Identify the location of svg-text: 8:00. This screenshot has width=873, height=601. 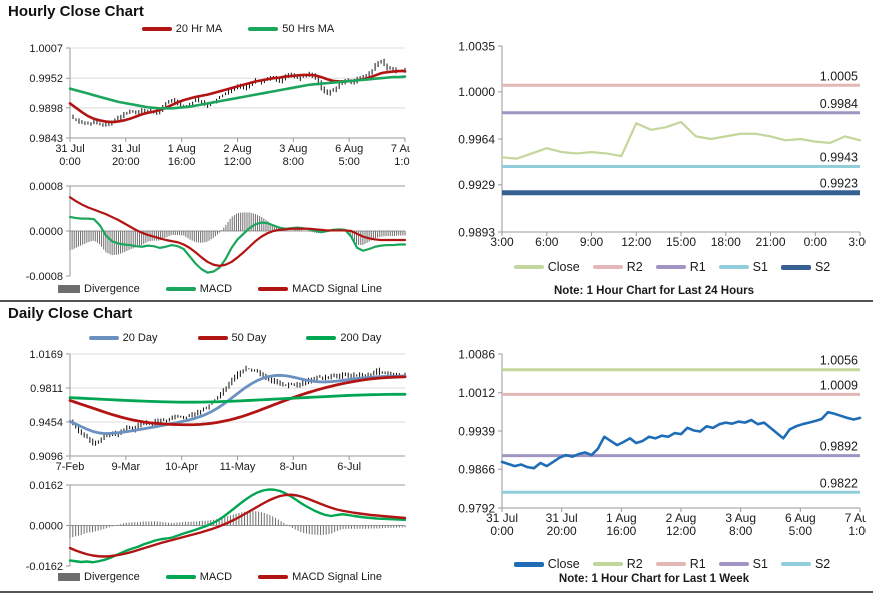
(293, 162).